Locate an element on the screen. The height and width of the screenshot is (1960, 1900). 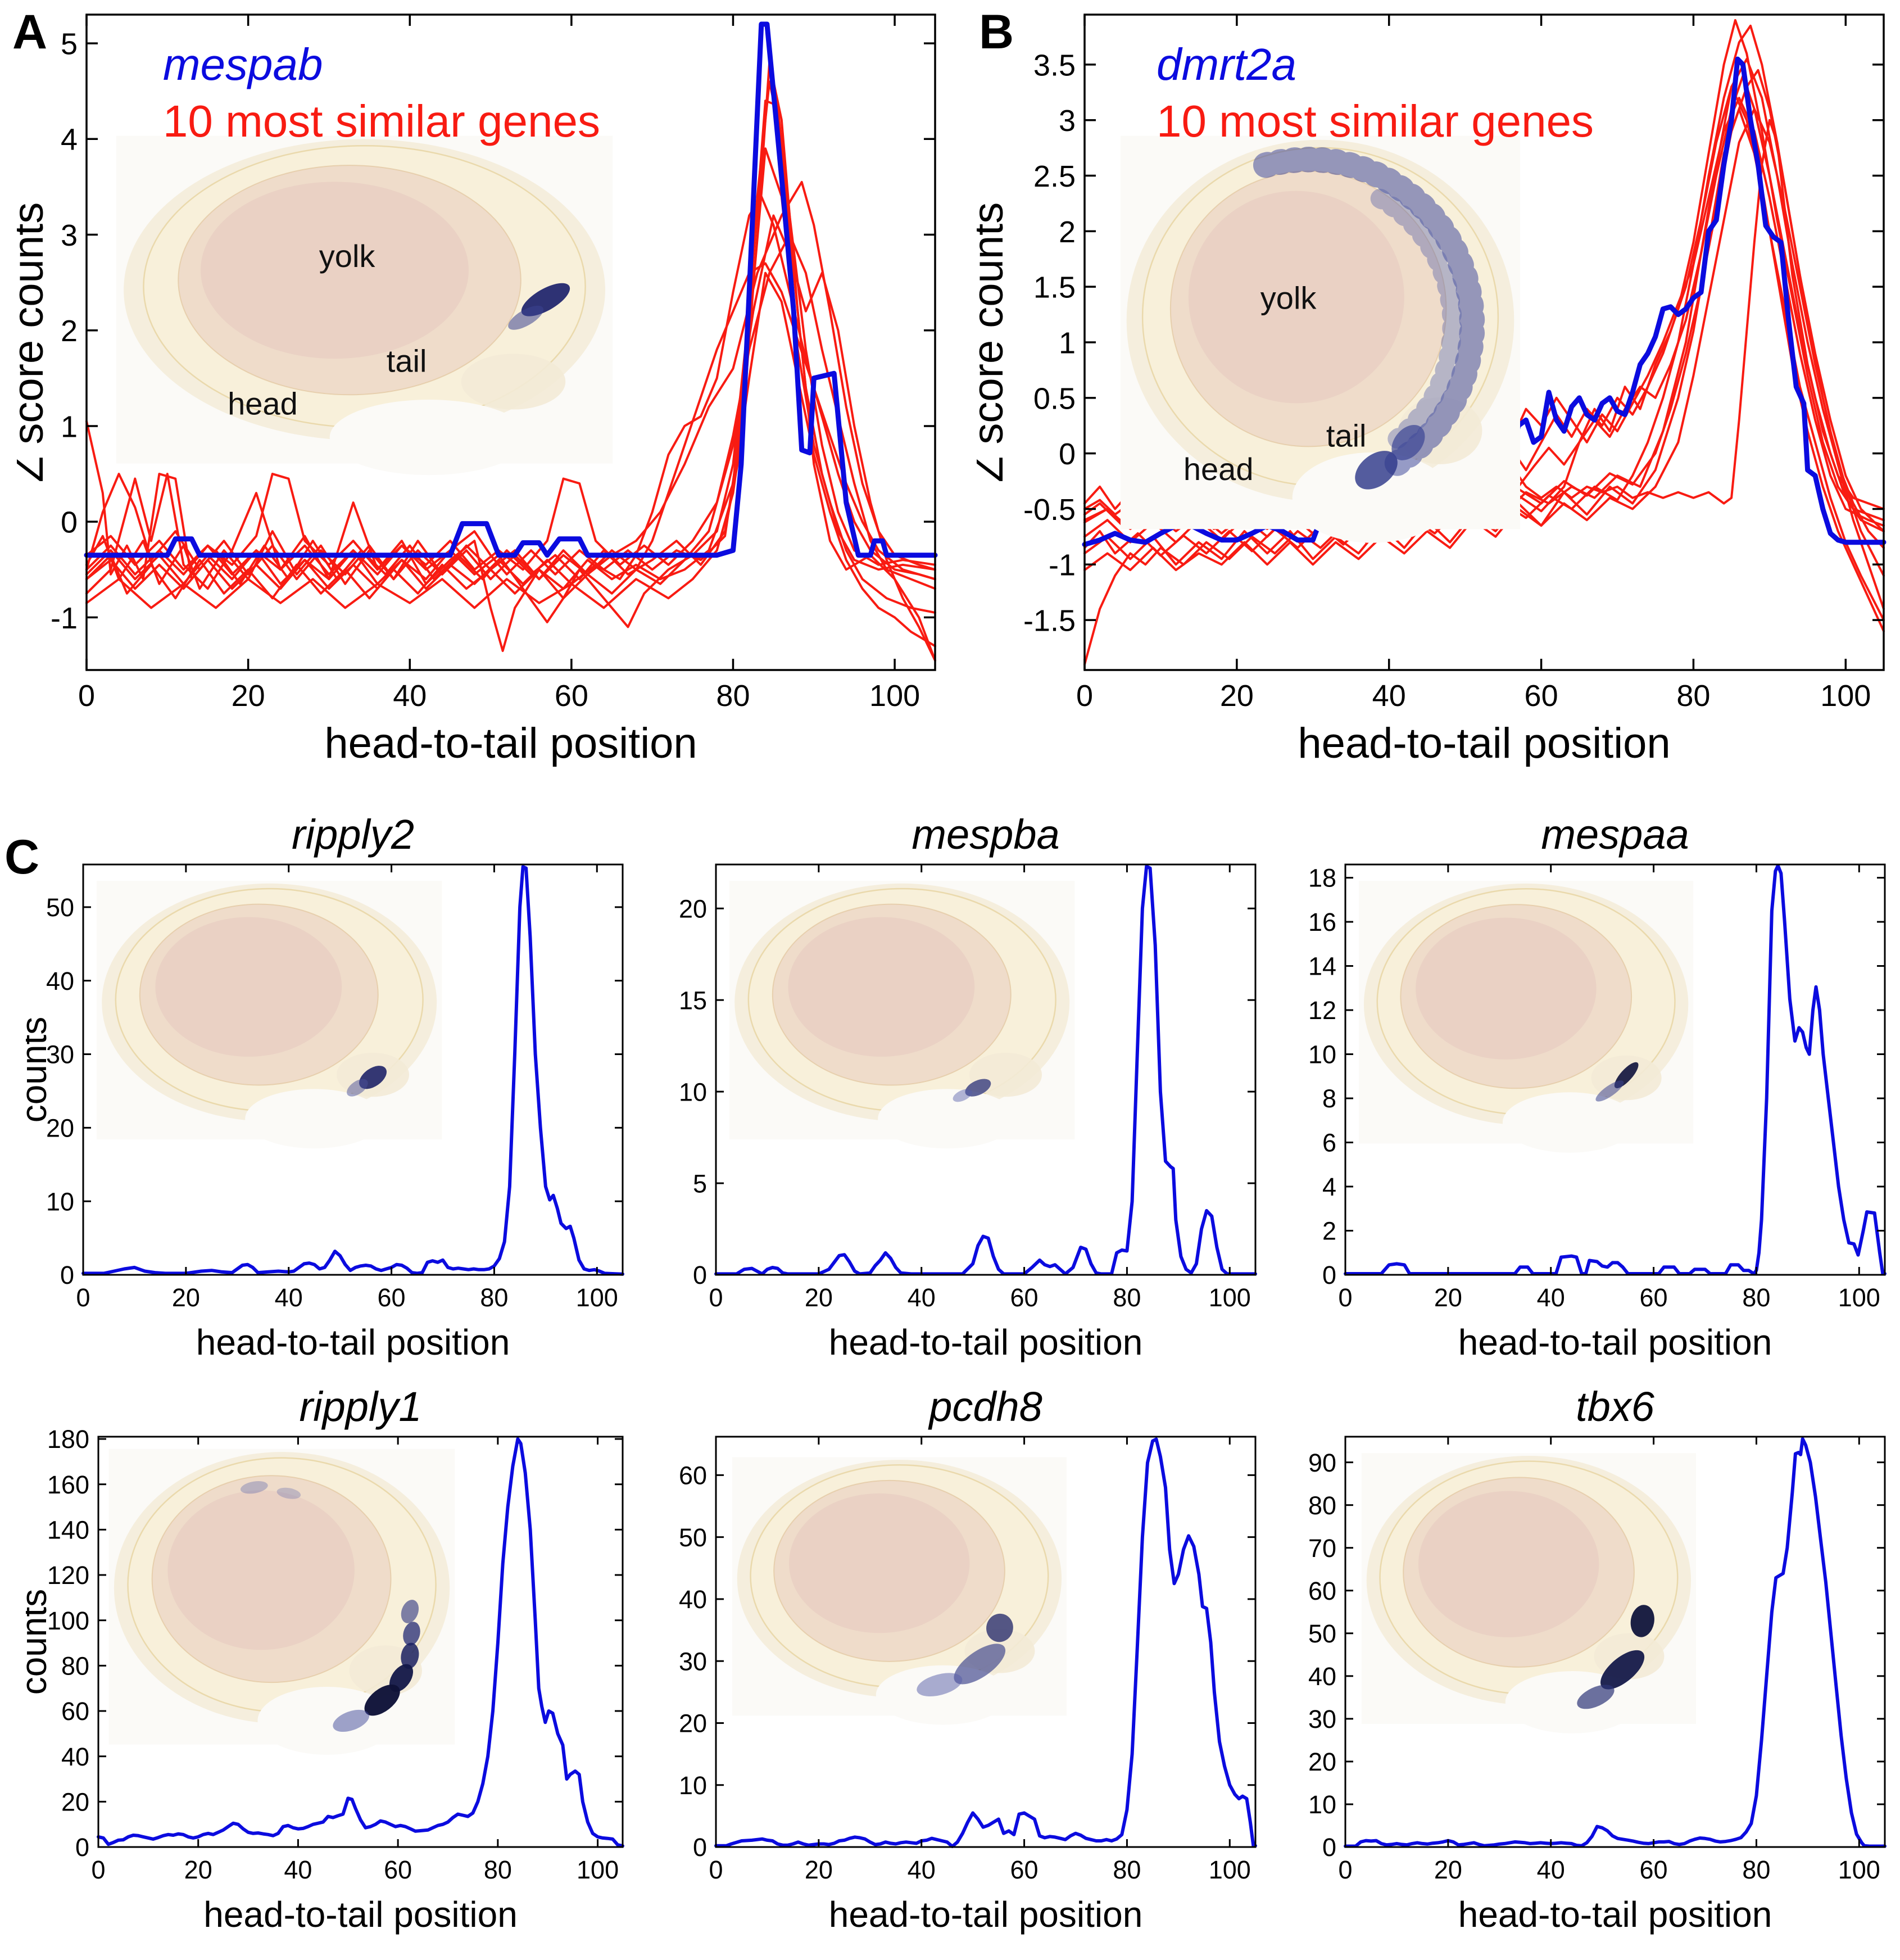
y-tick-label: -1.5 is located at coordinates (1049, 621).